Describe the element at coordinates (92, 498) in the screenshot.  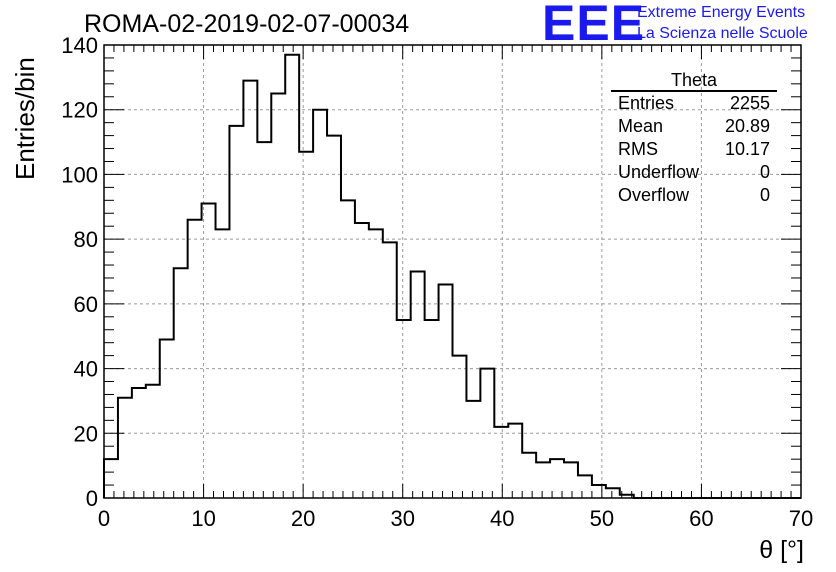
I see `y-tick-label: 0` at that location.